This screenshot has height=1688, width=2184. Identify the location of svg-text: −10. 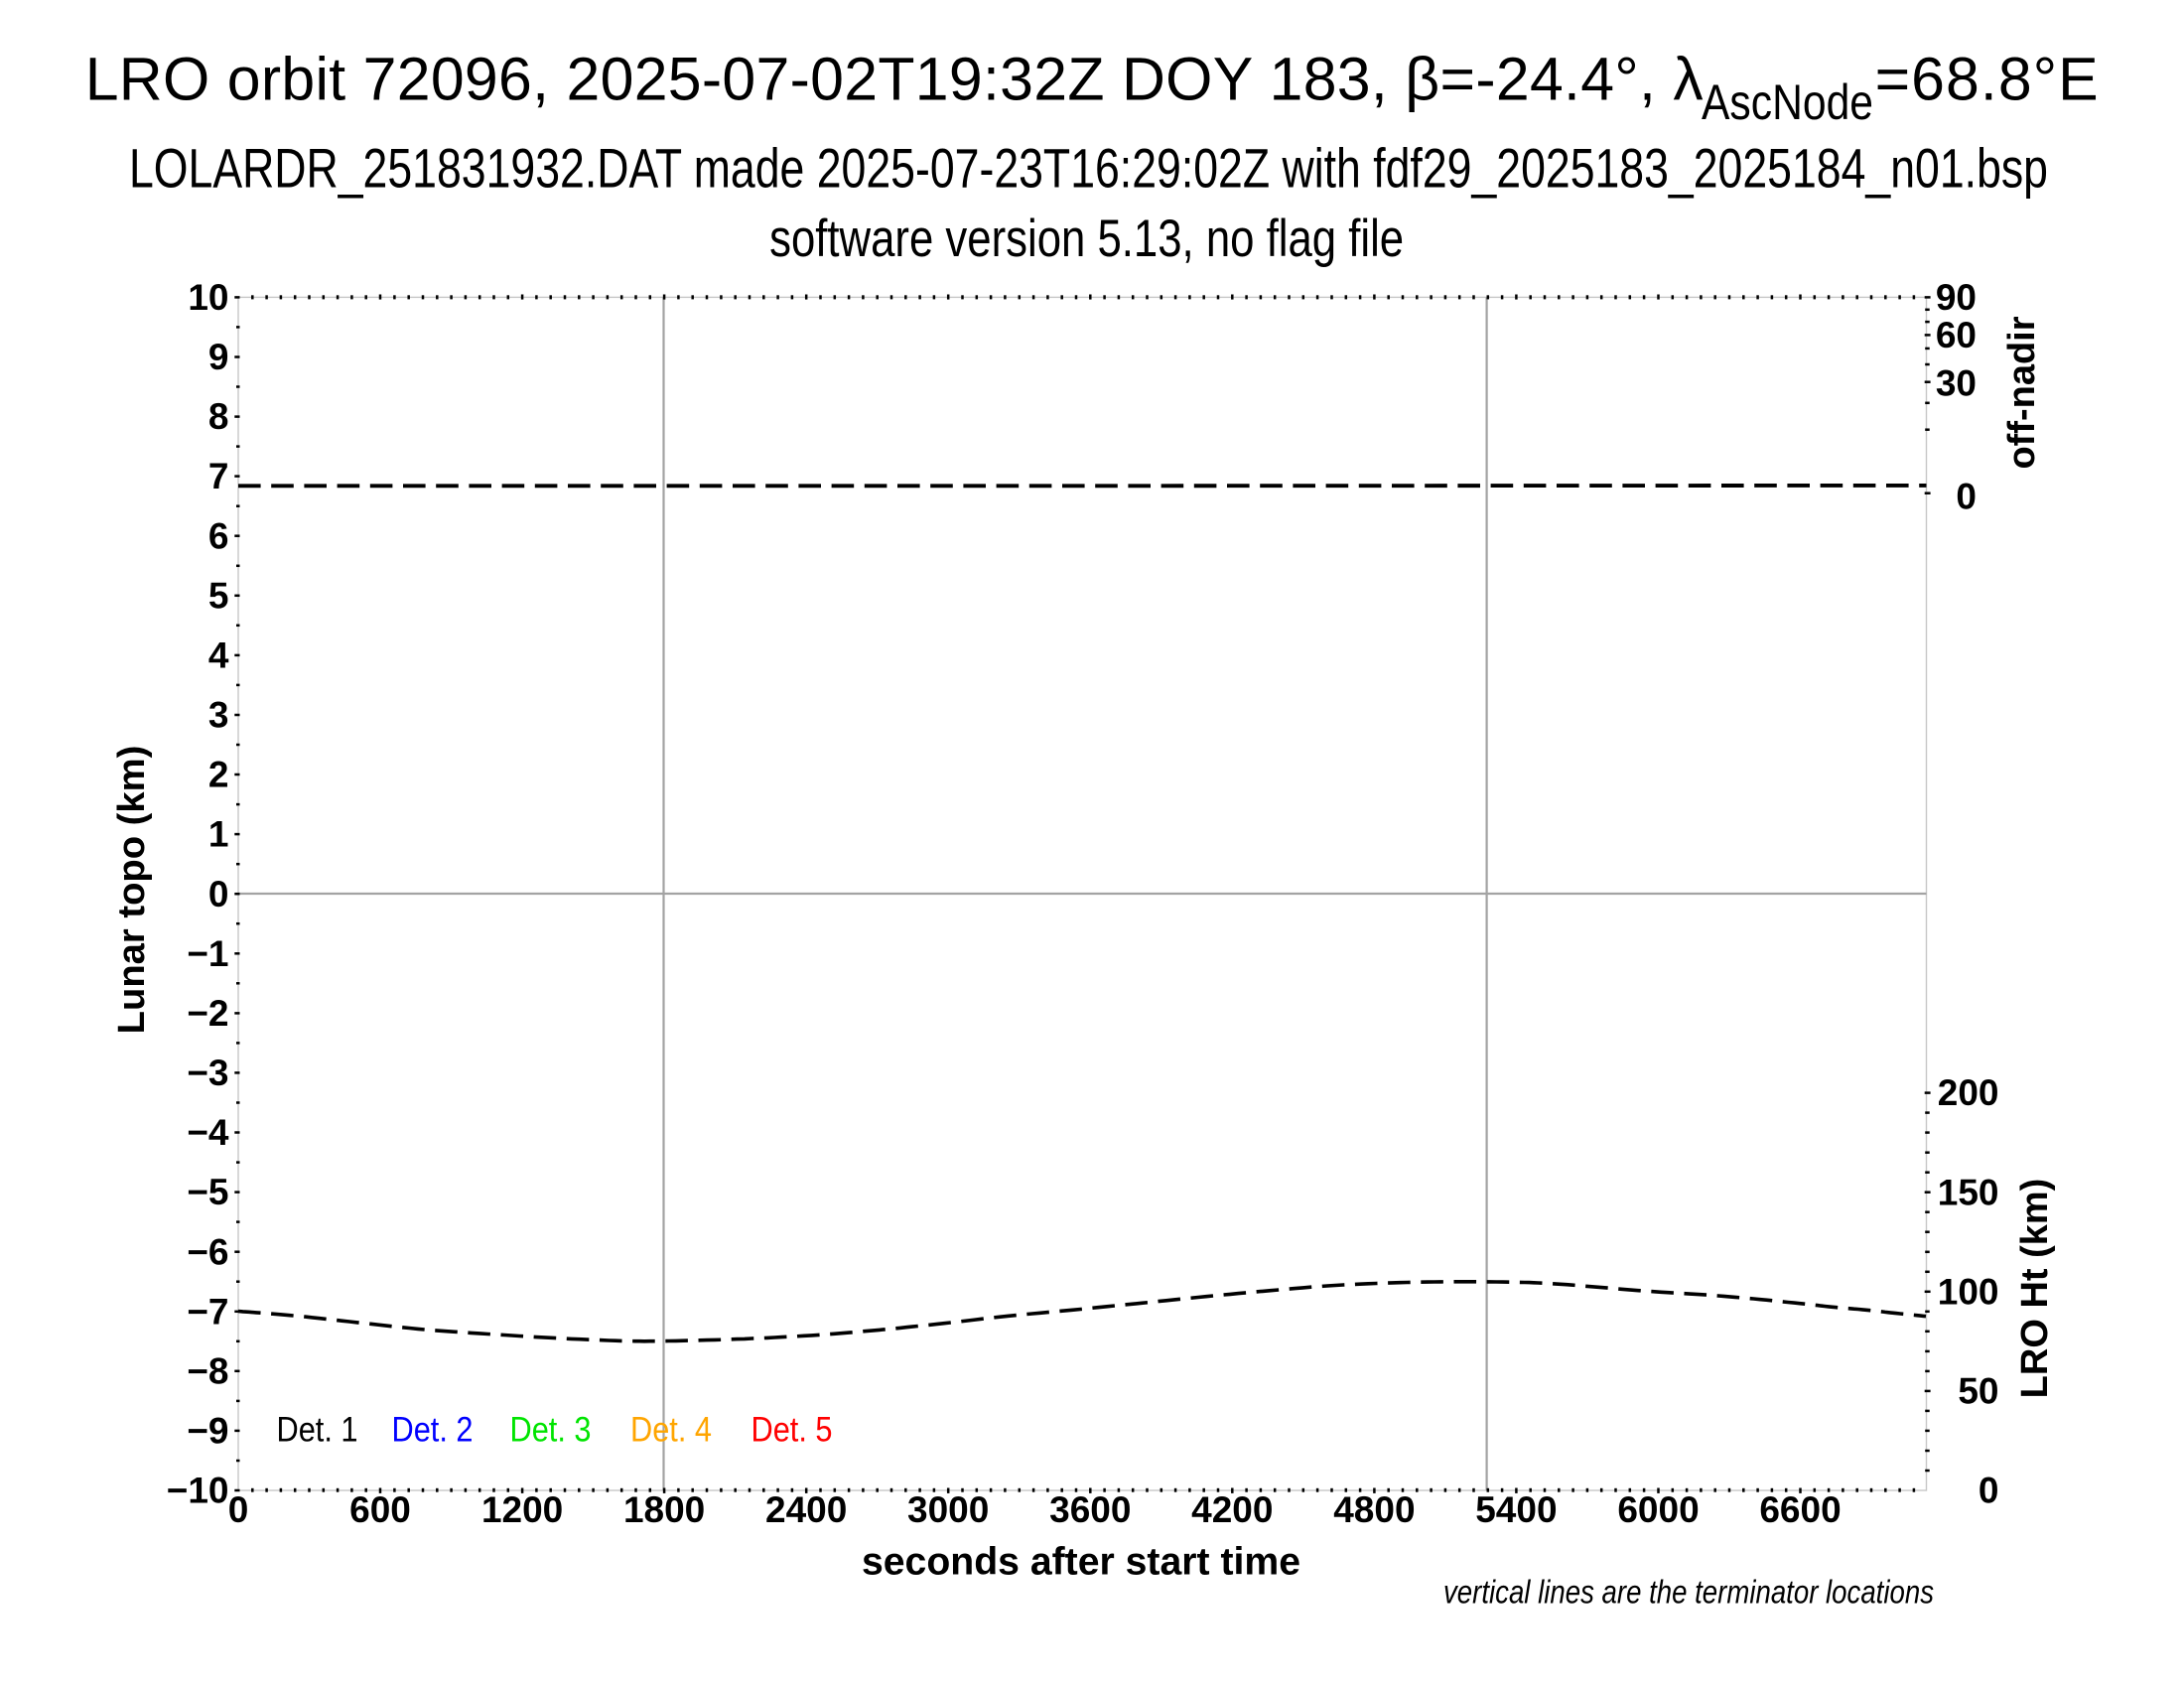
(198, 1491).